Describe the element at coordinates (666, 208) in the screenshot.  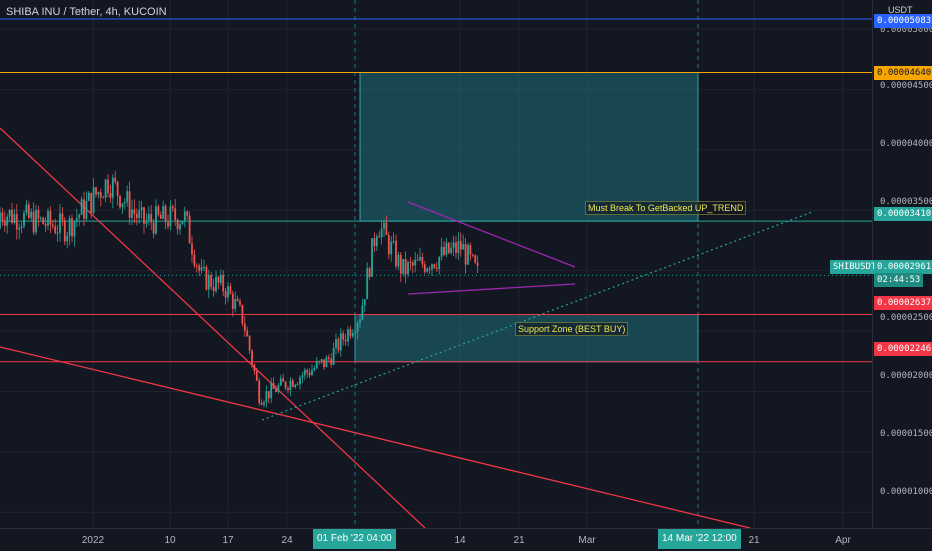
I see `resistance-annotation: Must Break To GetBacked UP_TREND` at that location.